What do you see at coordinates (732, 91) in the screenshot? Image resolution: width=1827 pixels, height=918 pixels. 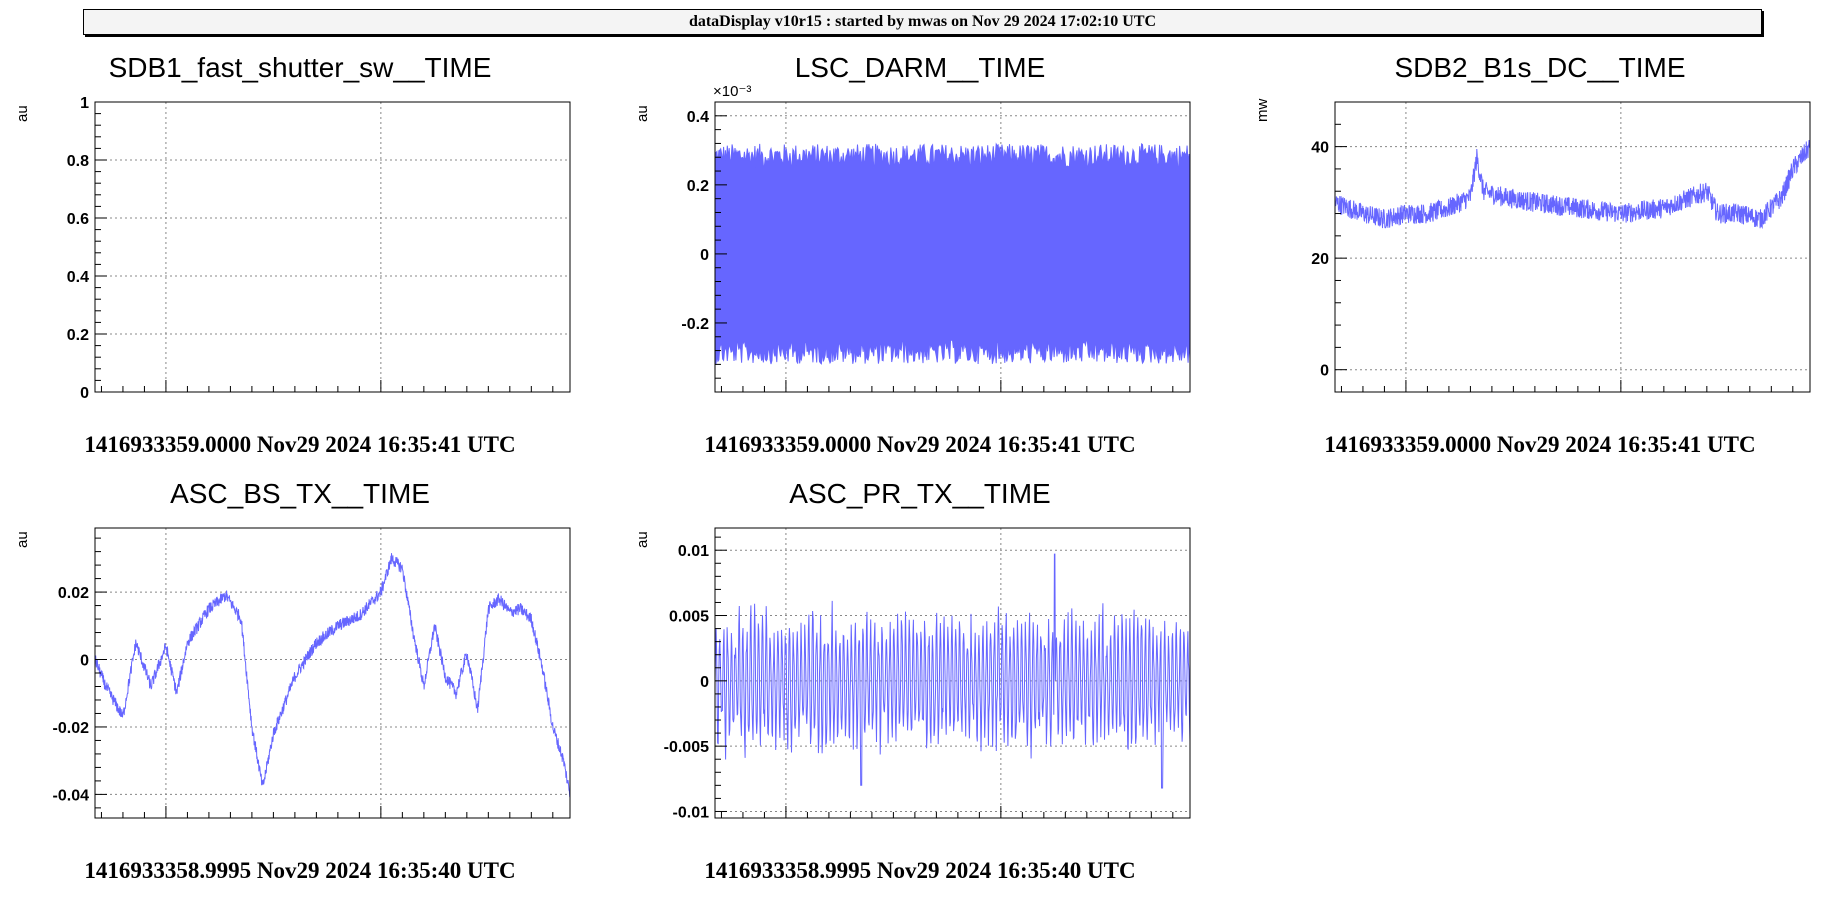 I see `axis-exponent: ×10⁻³` at bounding box center [732, 91].